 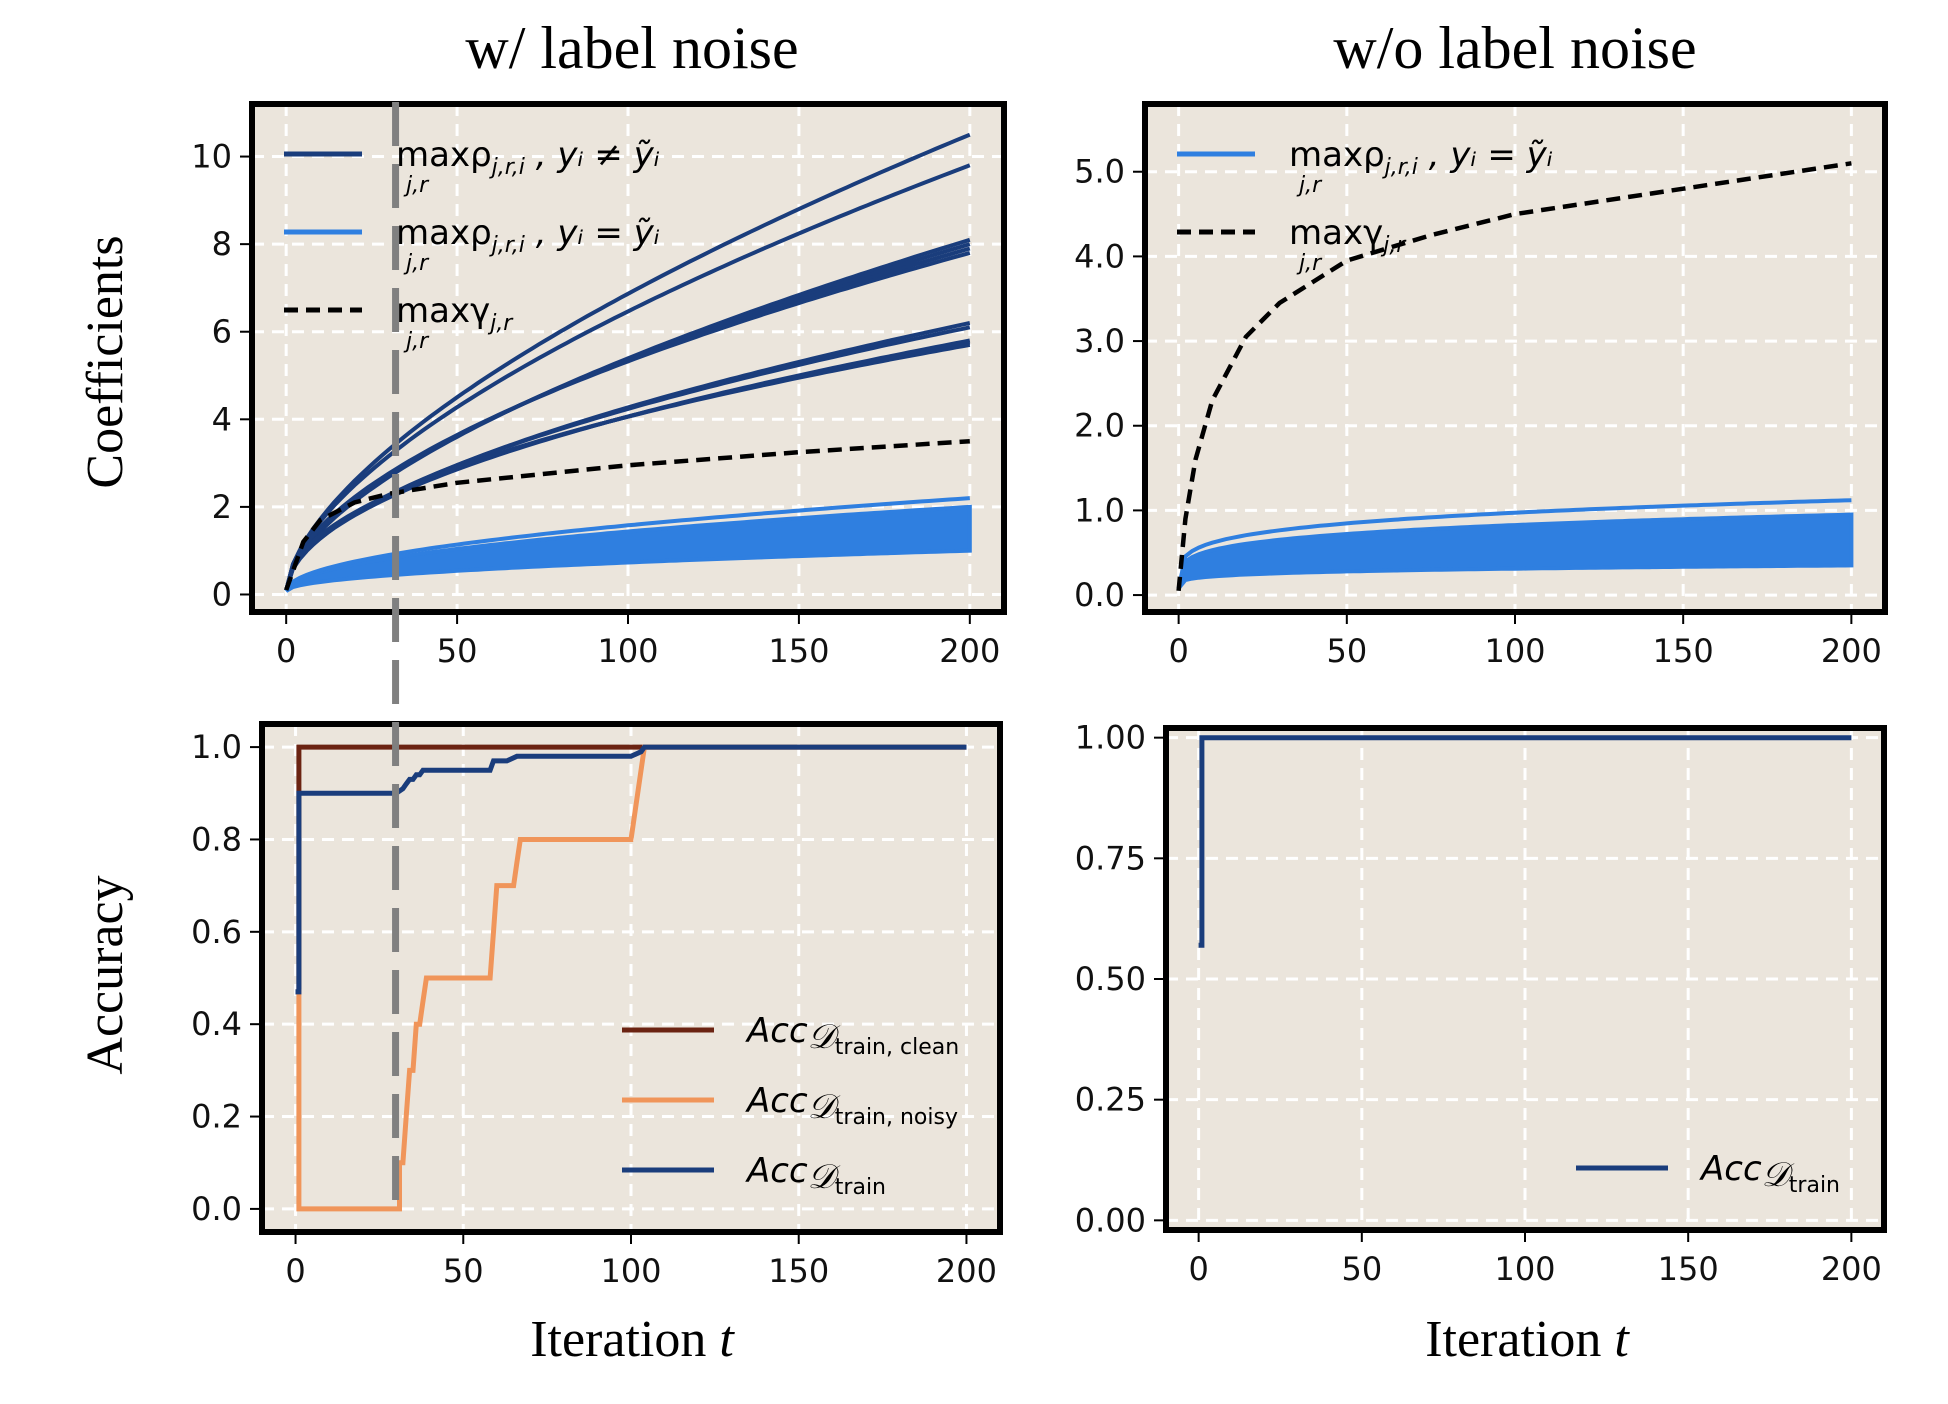 I want to click on y-tick-label: 4.0, so click(x=1099, y=256).